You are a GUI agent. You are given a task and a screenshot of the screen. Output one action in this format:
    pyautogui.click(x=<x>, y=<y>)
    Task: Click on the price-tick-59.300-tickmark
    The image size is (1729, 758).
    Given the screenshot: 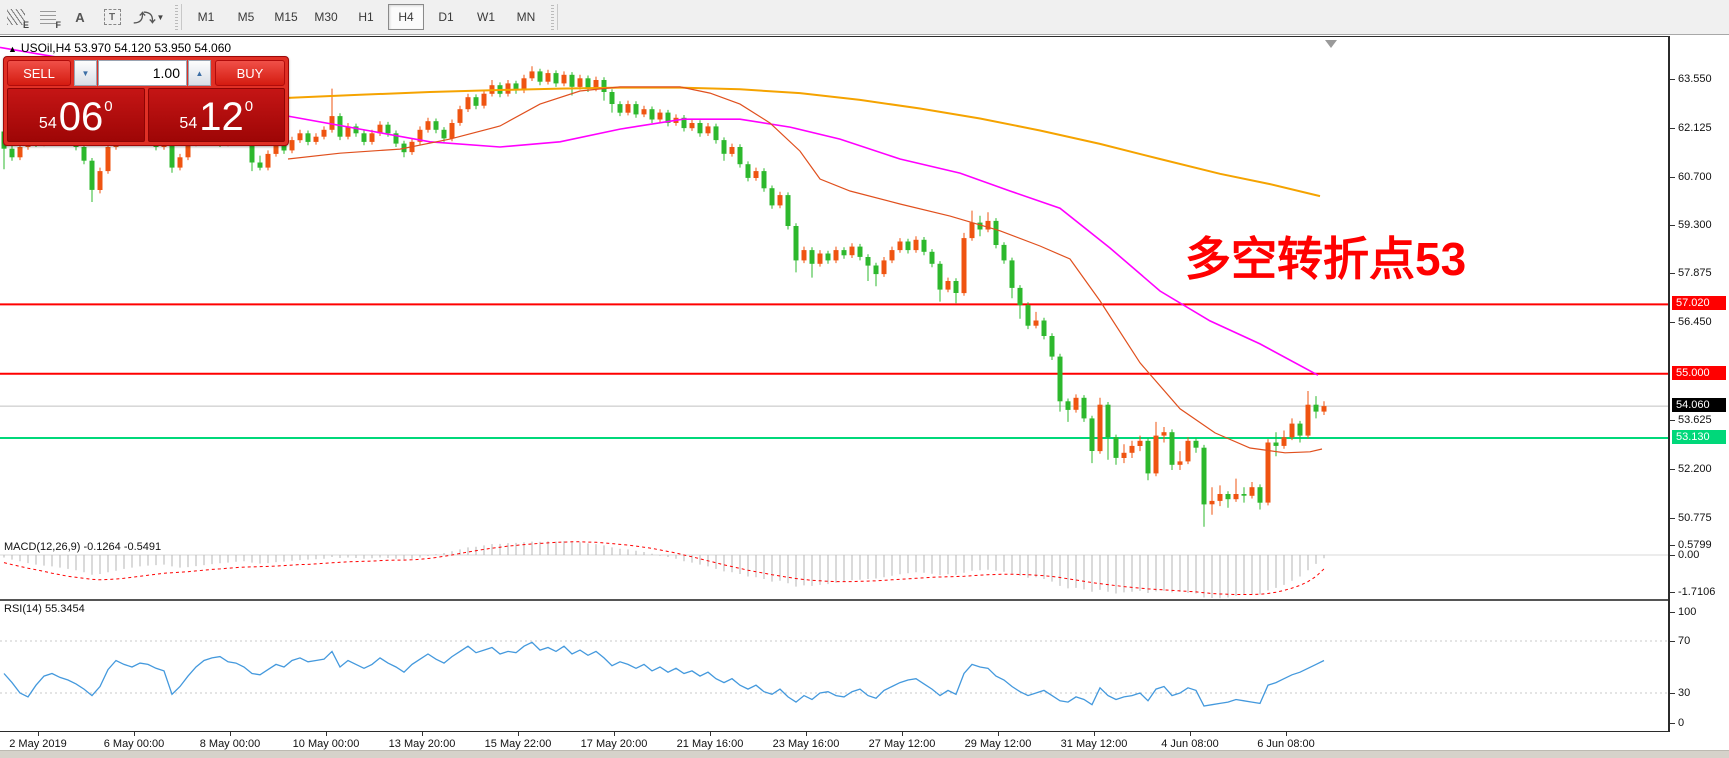 What is the action you would take?
    pyautogui.click(x=1672, y=225)
    